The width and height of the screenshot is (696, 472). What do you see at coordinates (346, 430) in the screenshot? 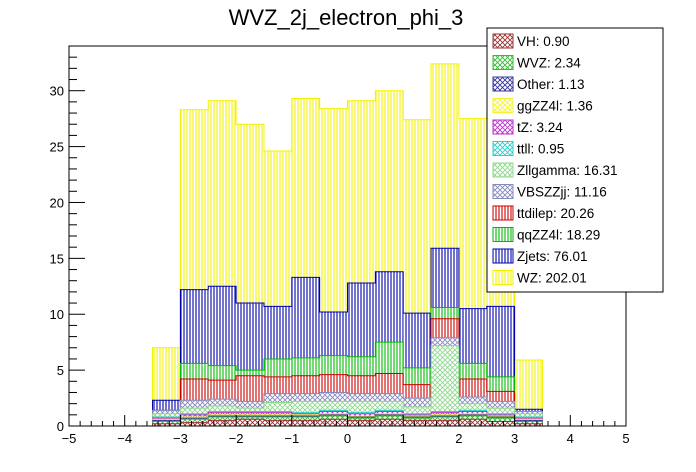
I see `x-axis: −5 −4 −3 −2 −1 0 1 2 3 4 5` at bounding box center [346, 430].